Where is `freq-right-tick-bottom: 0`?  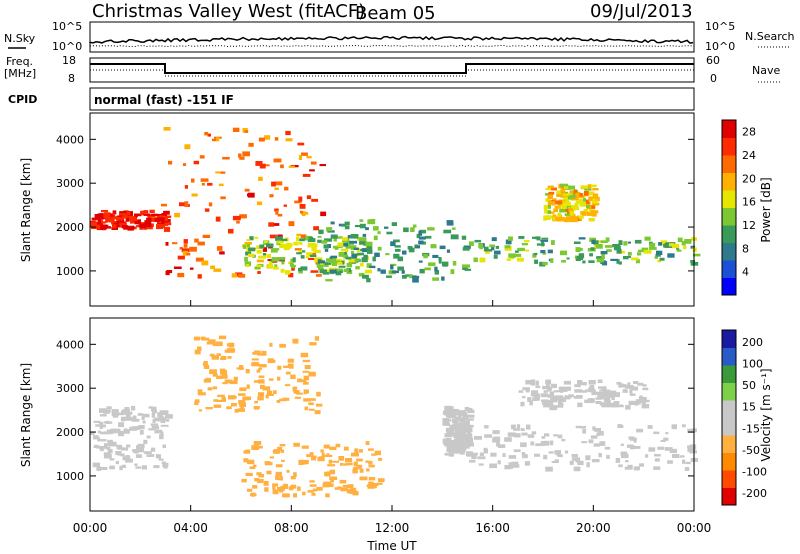 freq-right-tick-bottom: 0 is located at coordinates (713, 78).